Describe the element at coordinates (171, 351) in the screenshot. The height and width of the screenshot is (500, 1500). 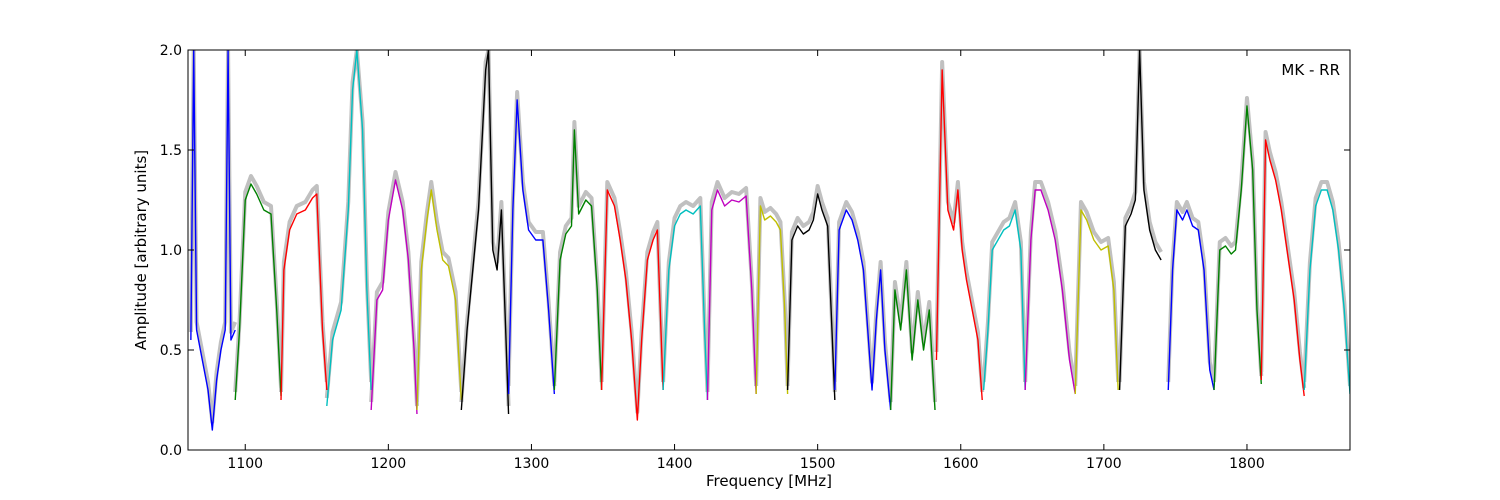
I see `y-tick-label: 0.5` at that location.